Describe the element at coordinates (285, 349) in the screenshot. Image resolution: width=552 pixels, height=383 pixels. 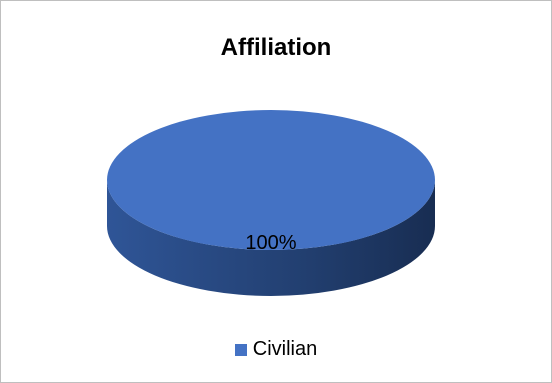
I see `legend-label-civilian: Civilian` at that location.